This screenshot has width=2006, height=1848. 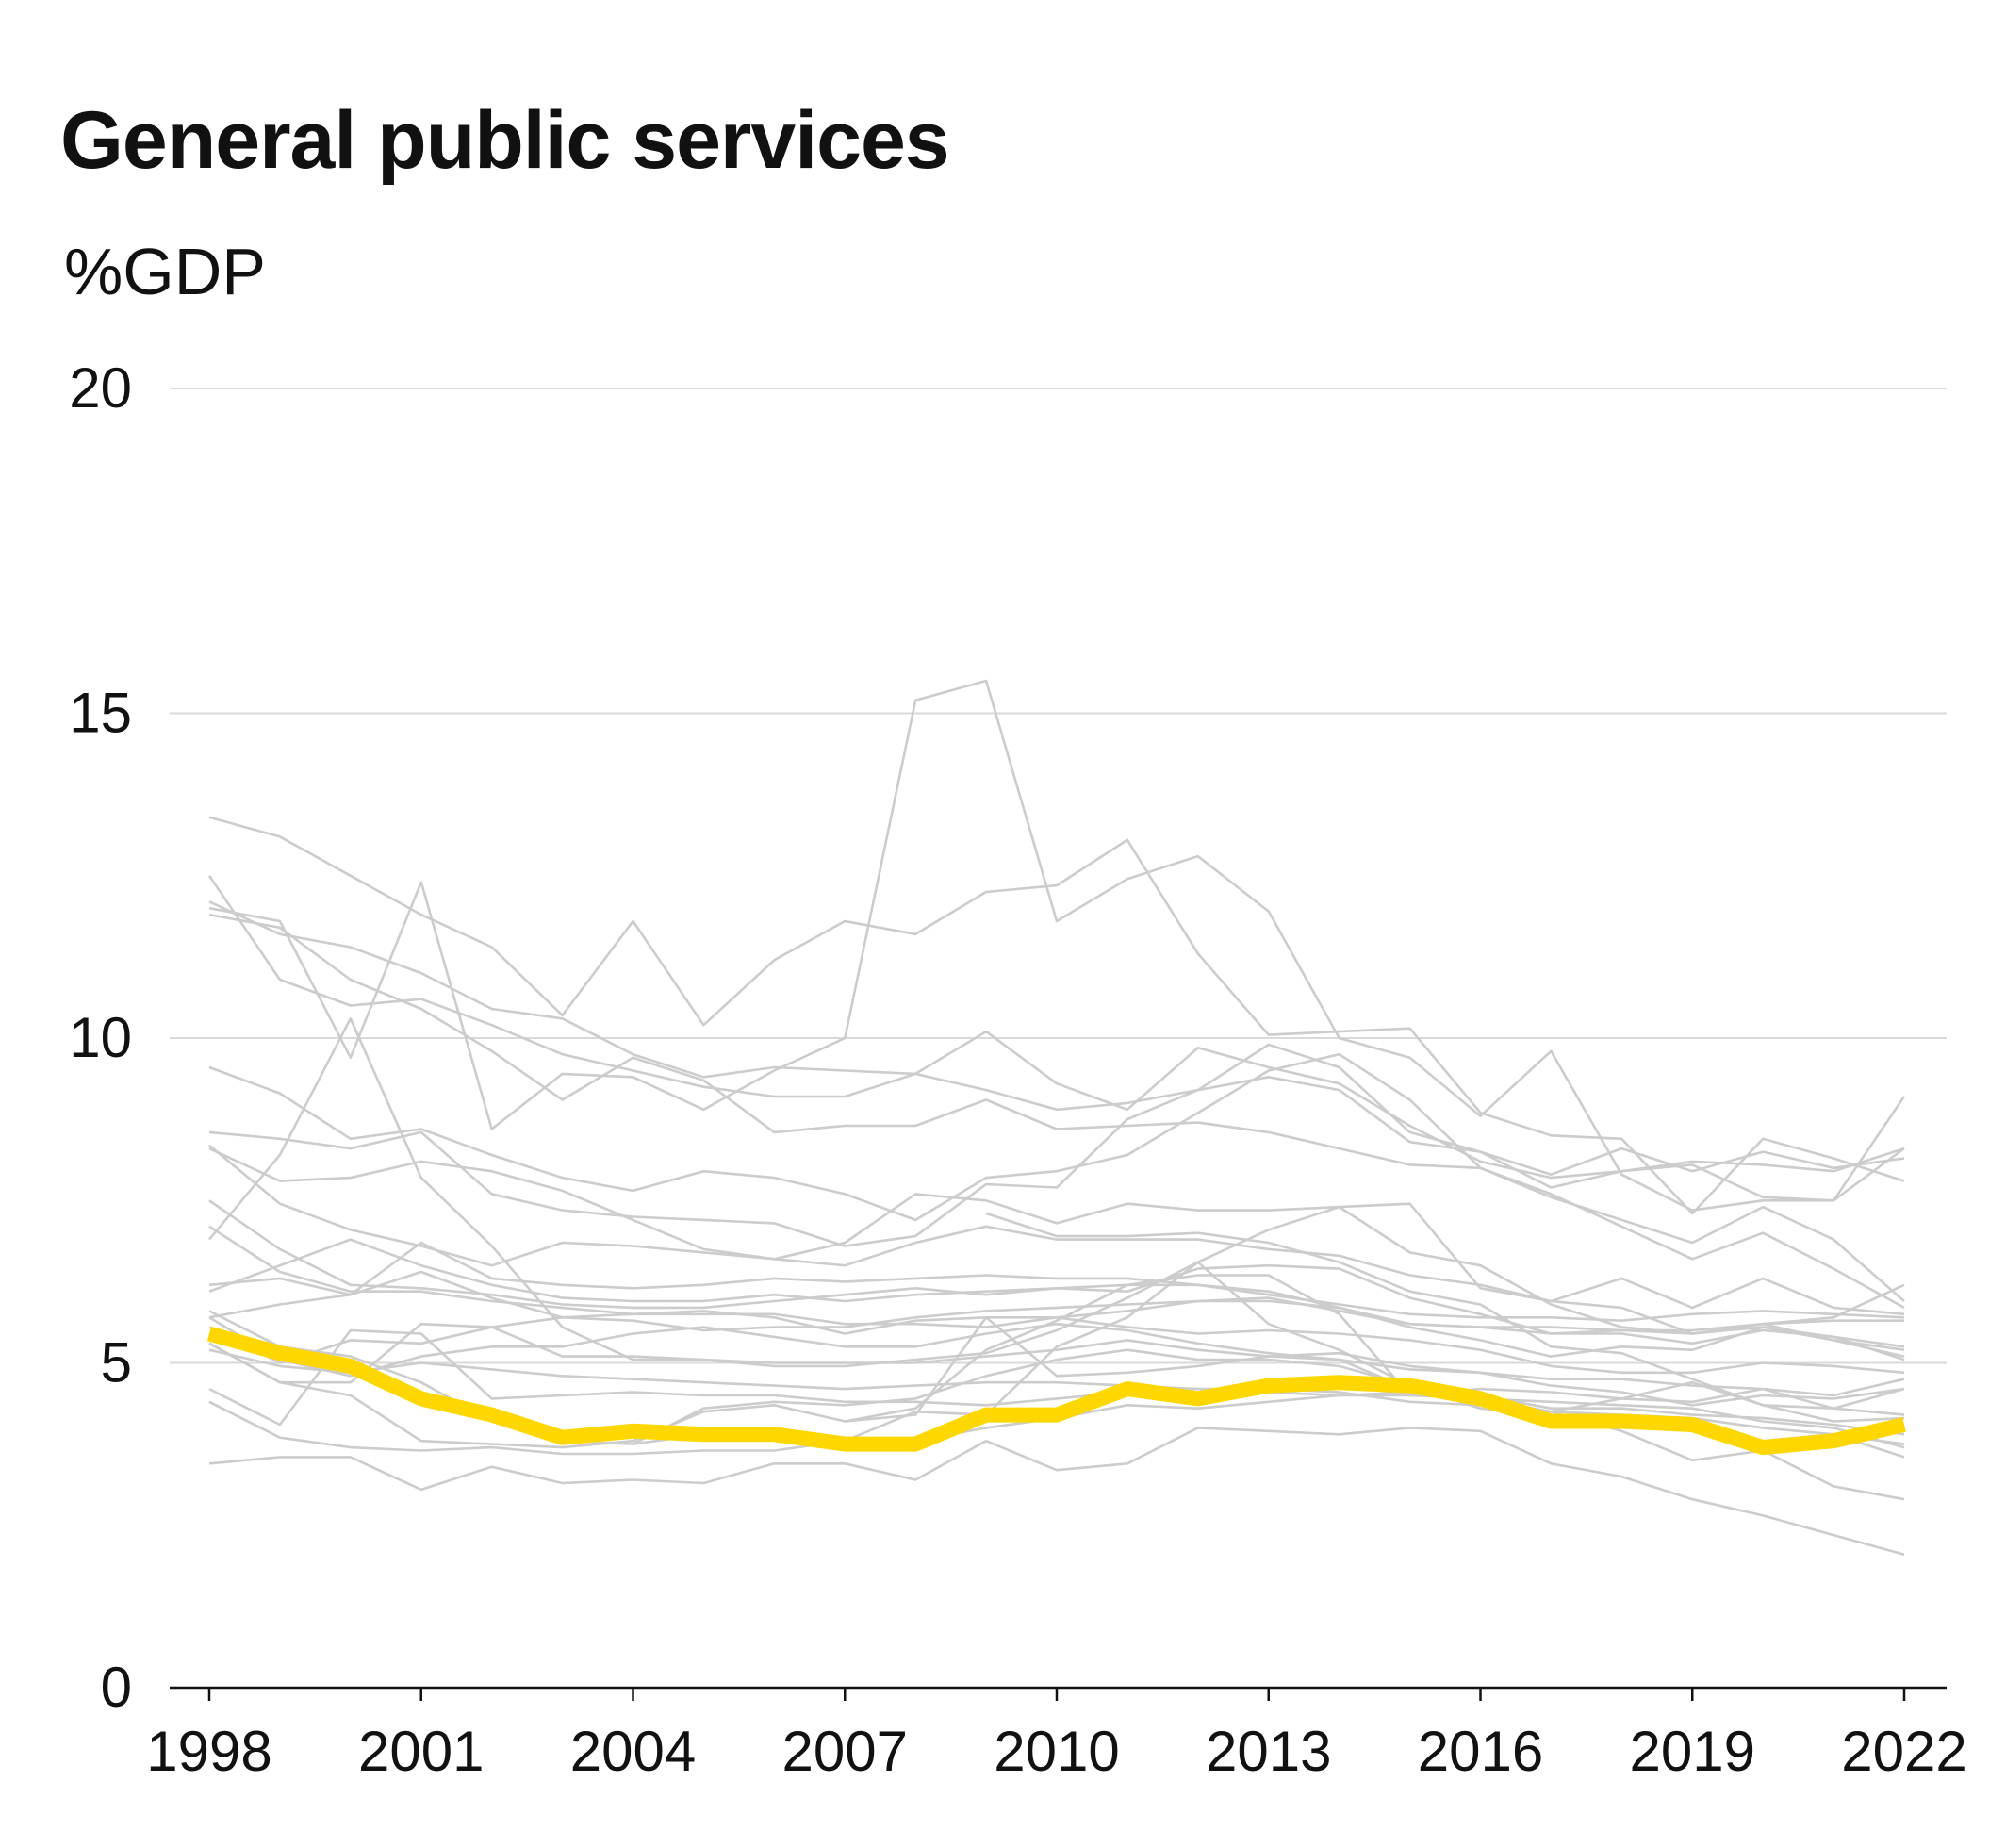 What do you see at coordinates (209, 1751) in the screenshot?
I see `x-tick-label-1998: 1998` at bounding box center [209, 1751].